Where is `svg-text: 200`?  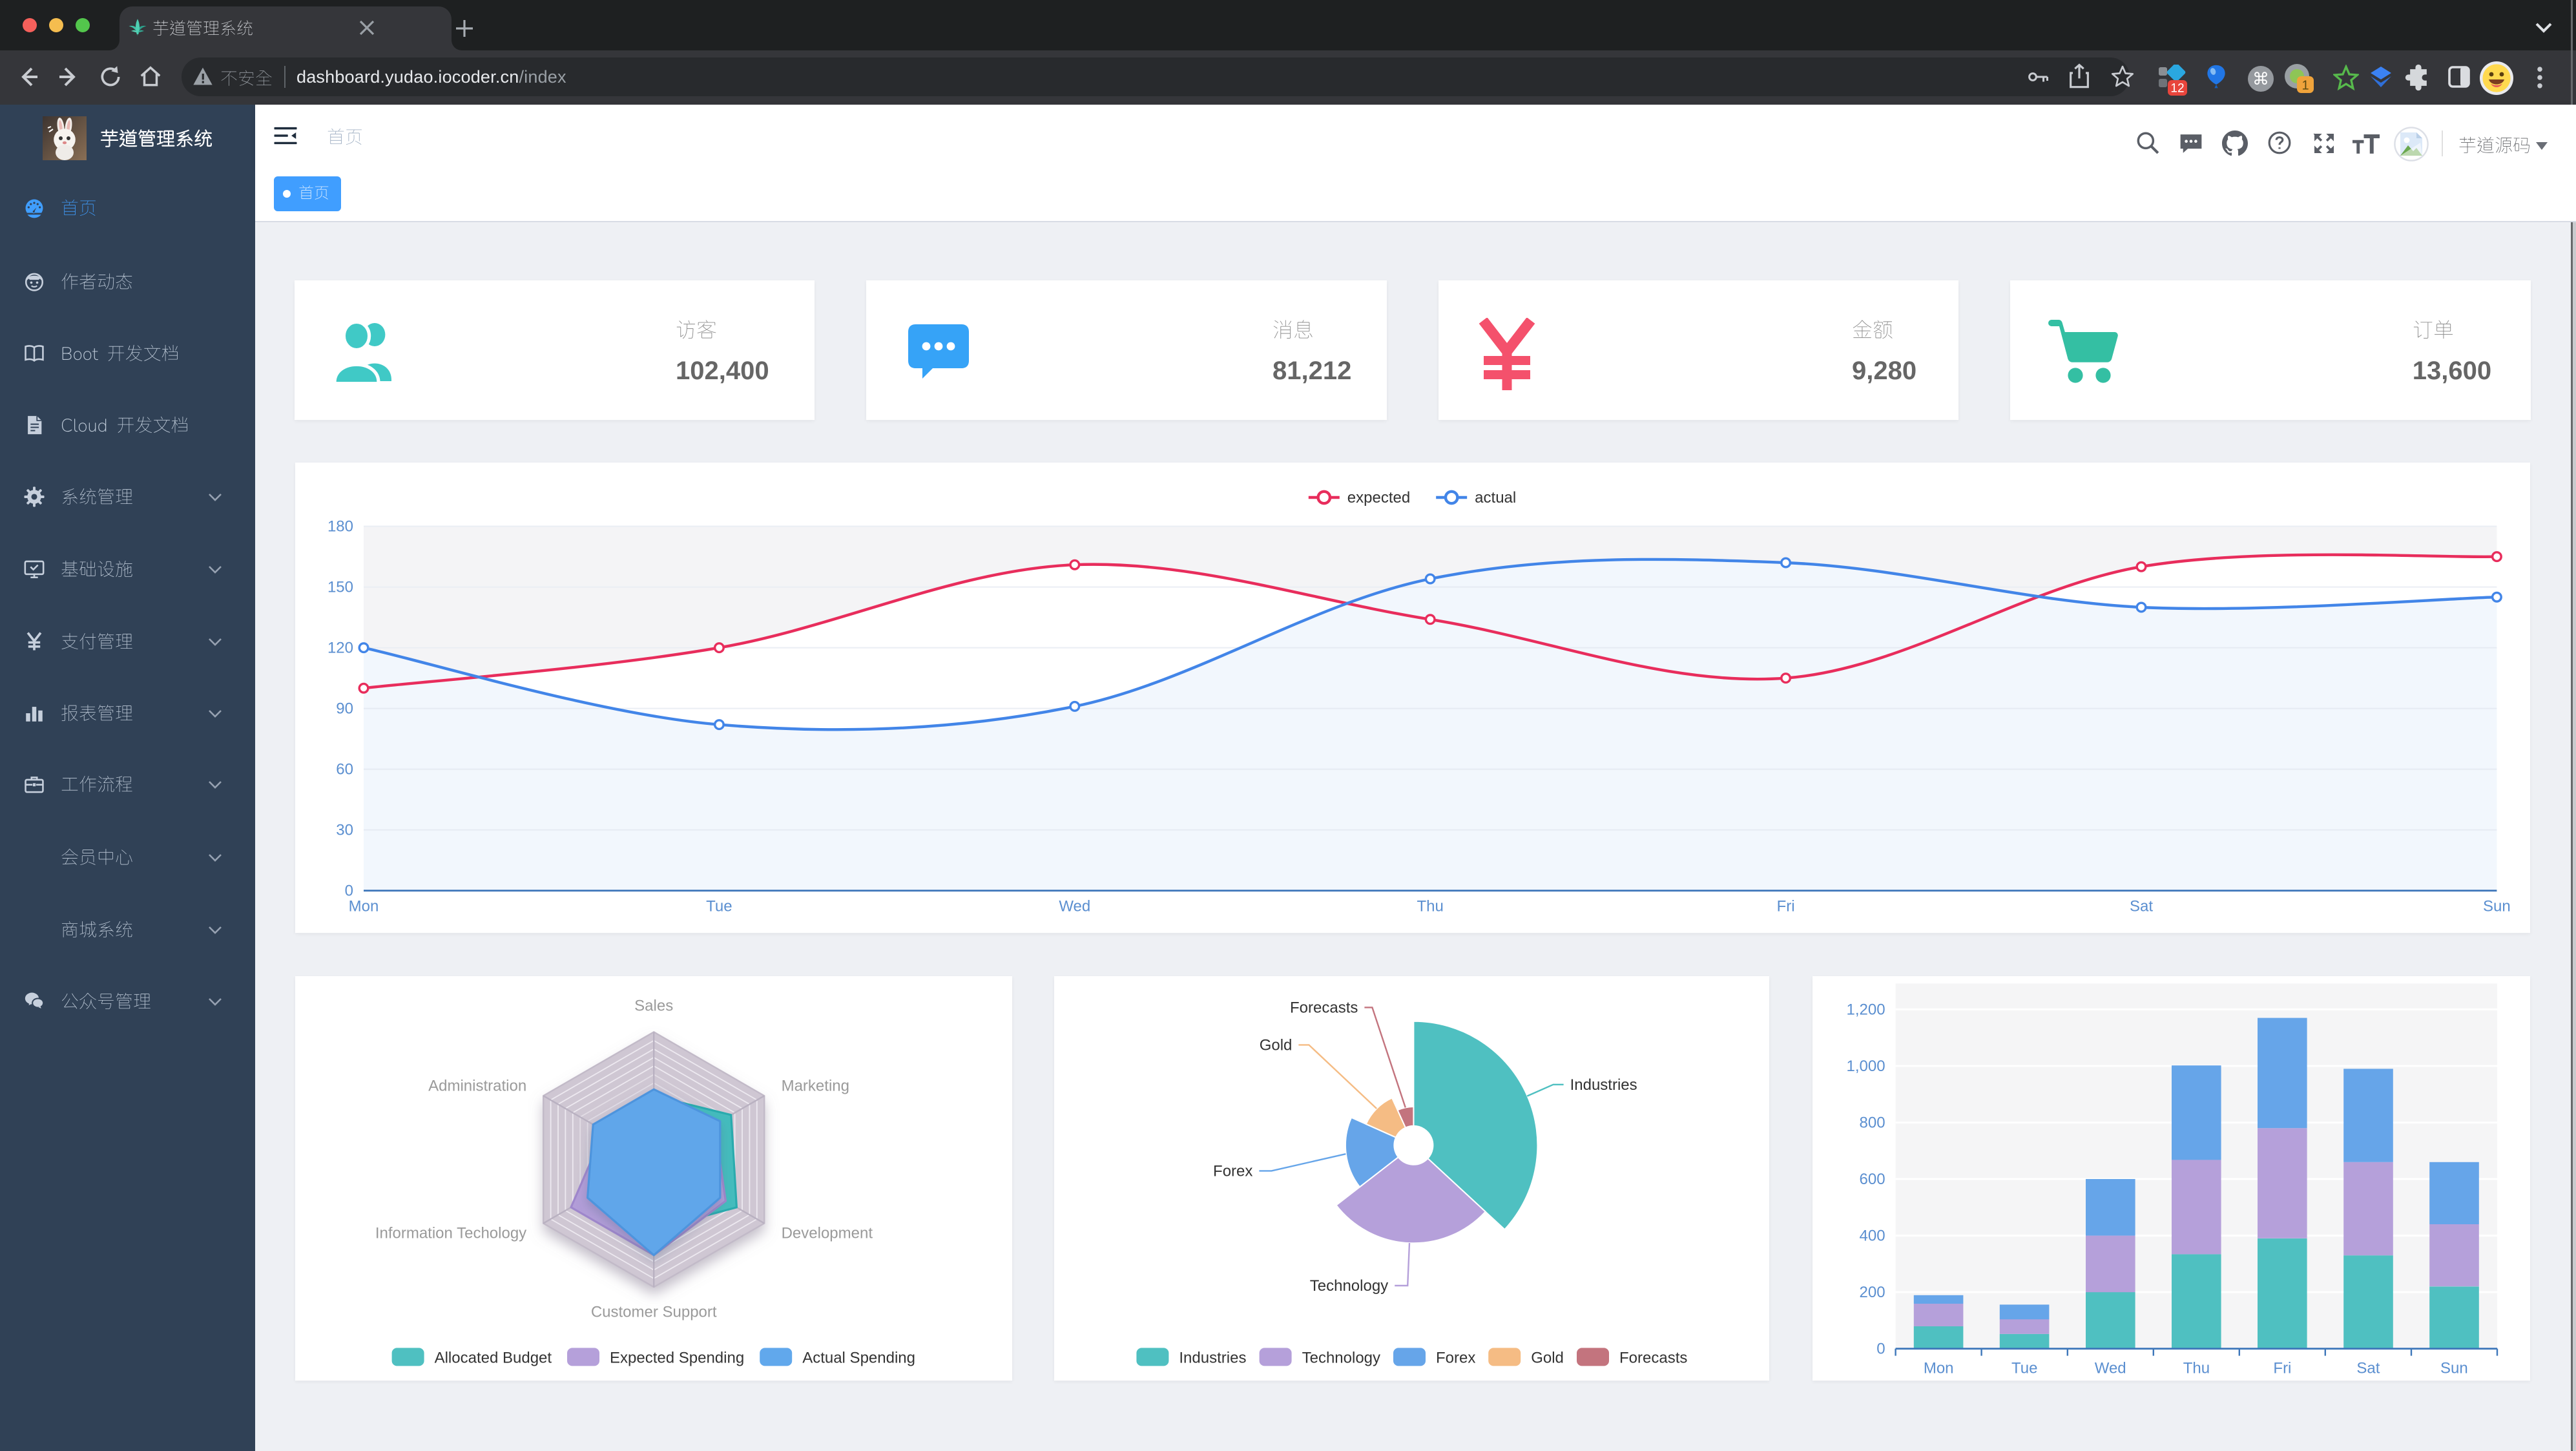
svg-text: 200 is located at coordinates (1872, 1292).